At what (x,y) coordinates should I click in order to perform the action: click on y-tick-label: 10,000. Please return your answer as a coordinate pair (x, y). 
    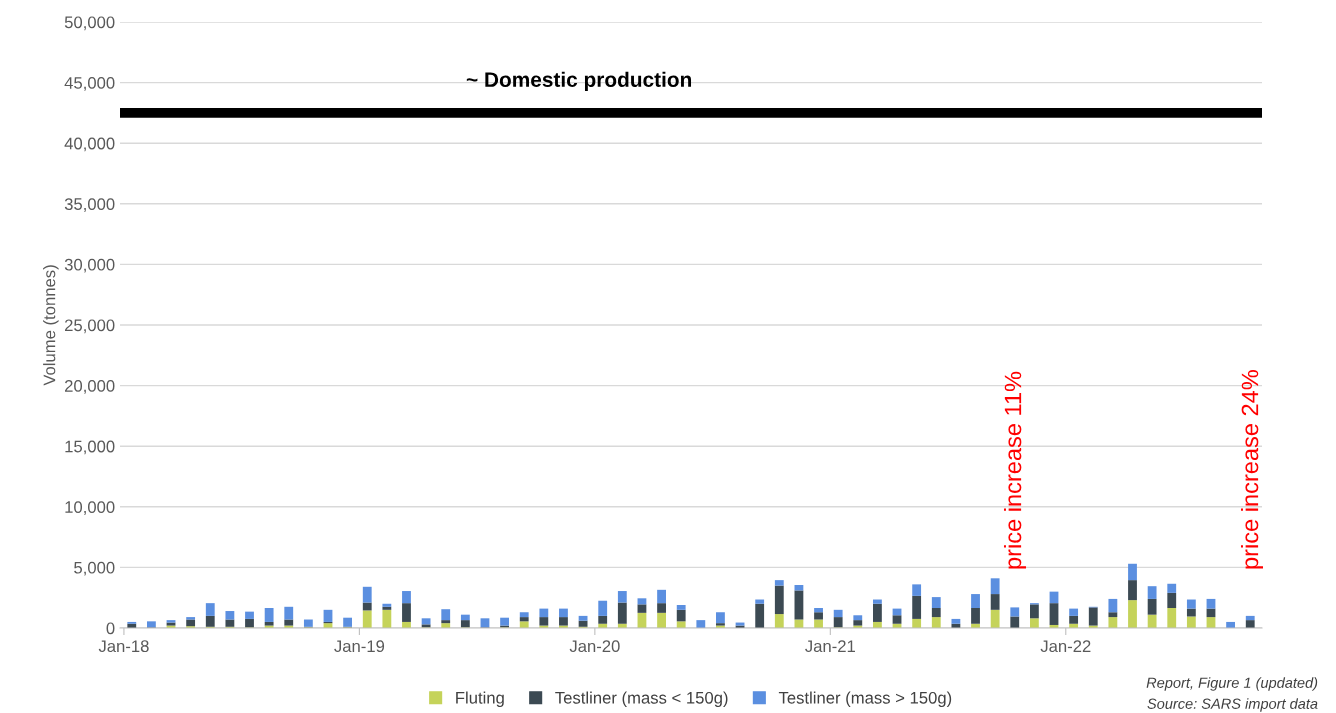
    Looking at the image, I should click on (90, 508).